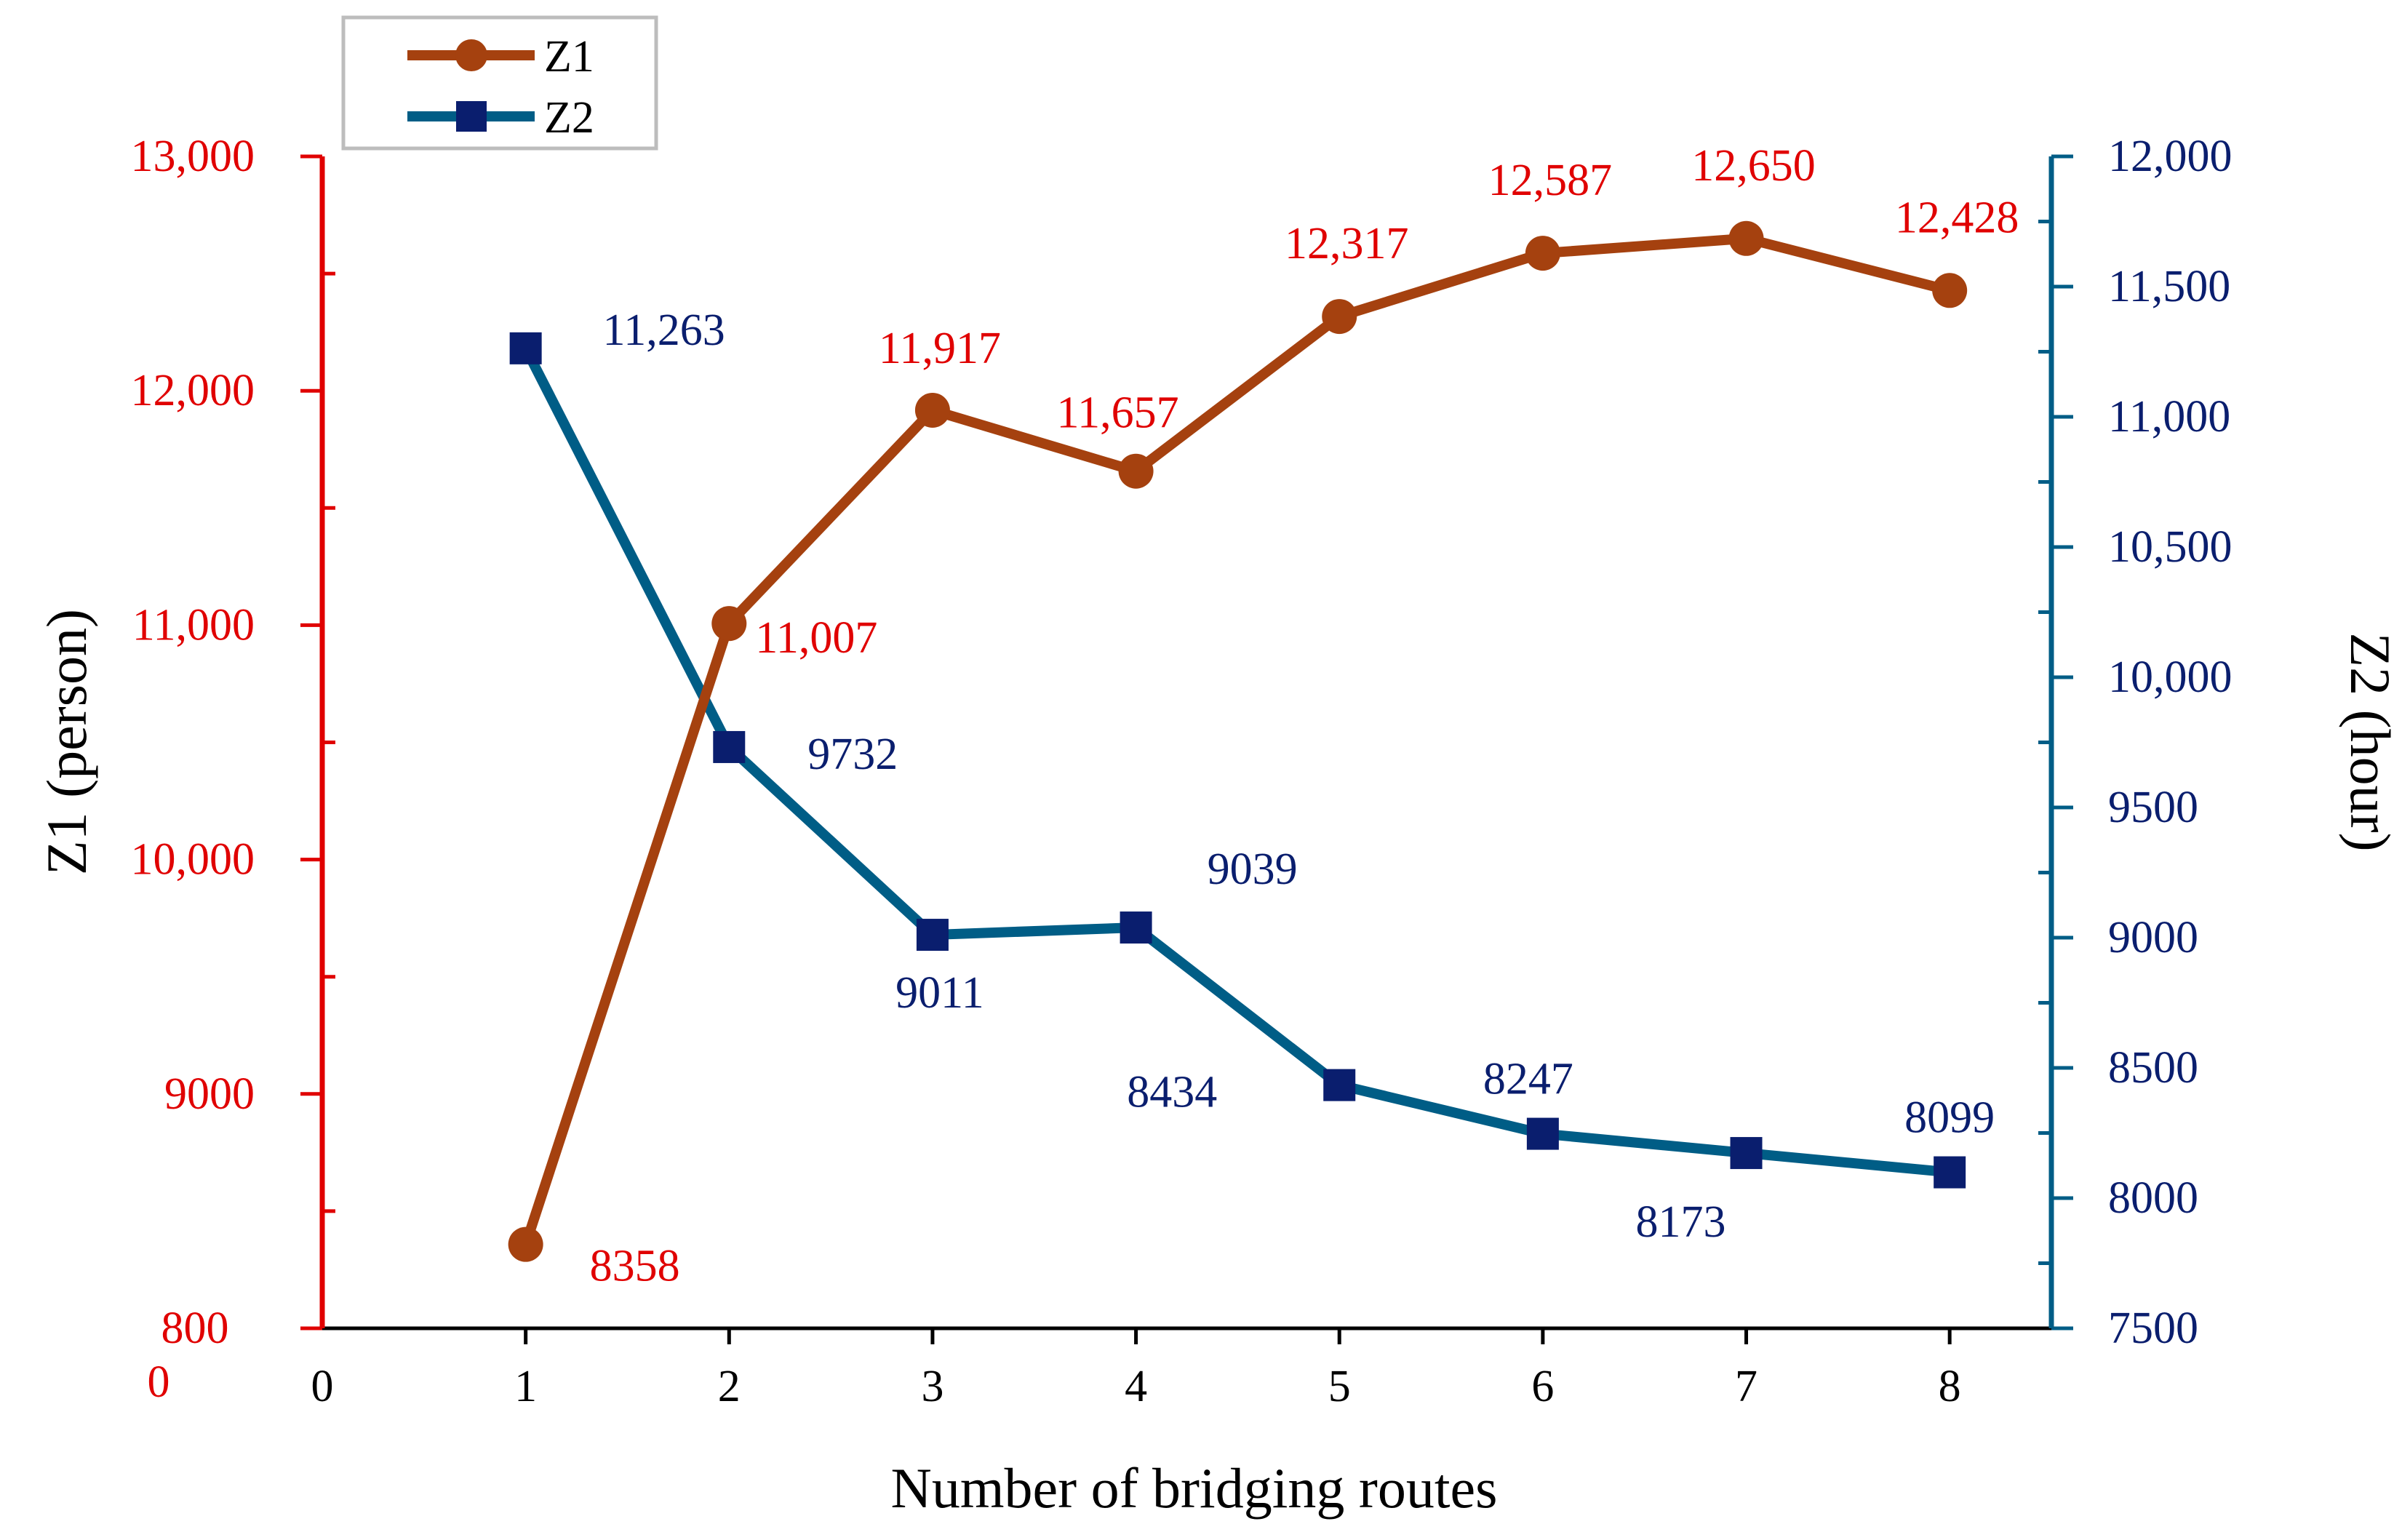 The image size is (2394, 1540). I want to click on y-left-tick-label-part: 0, so click(159, 1382).